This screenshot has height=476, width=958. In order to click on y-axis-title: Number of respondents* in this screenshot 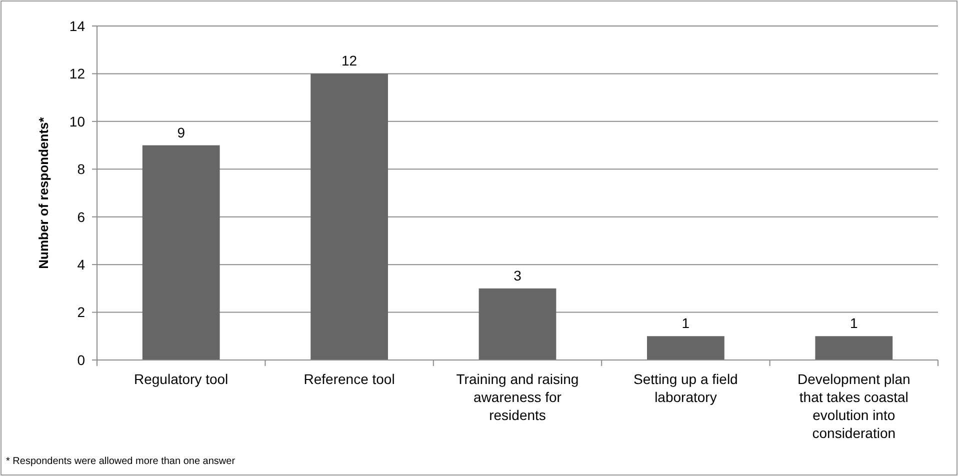, I will do `click(43, 192)`.